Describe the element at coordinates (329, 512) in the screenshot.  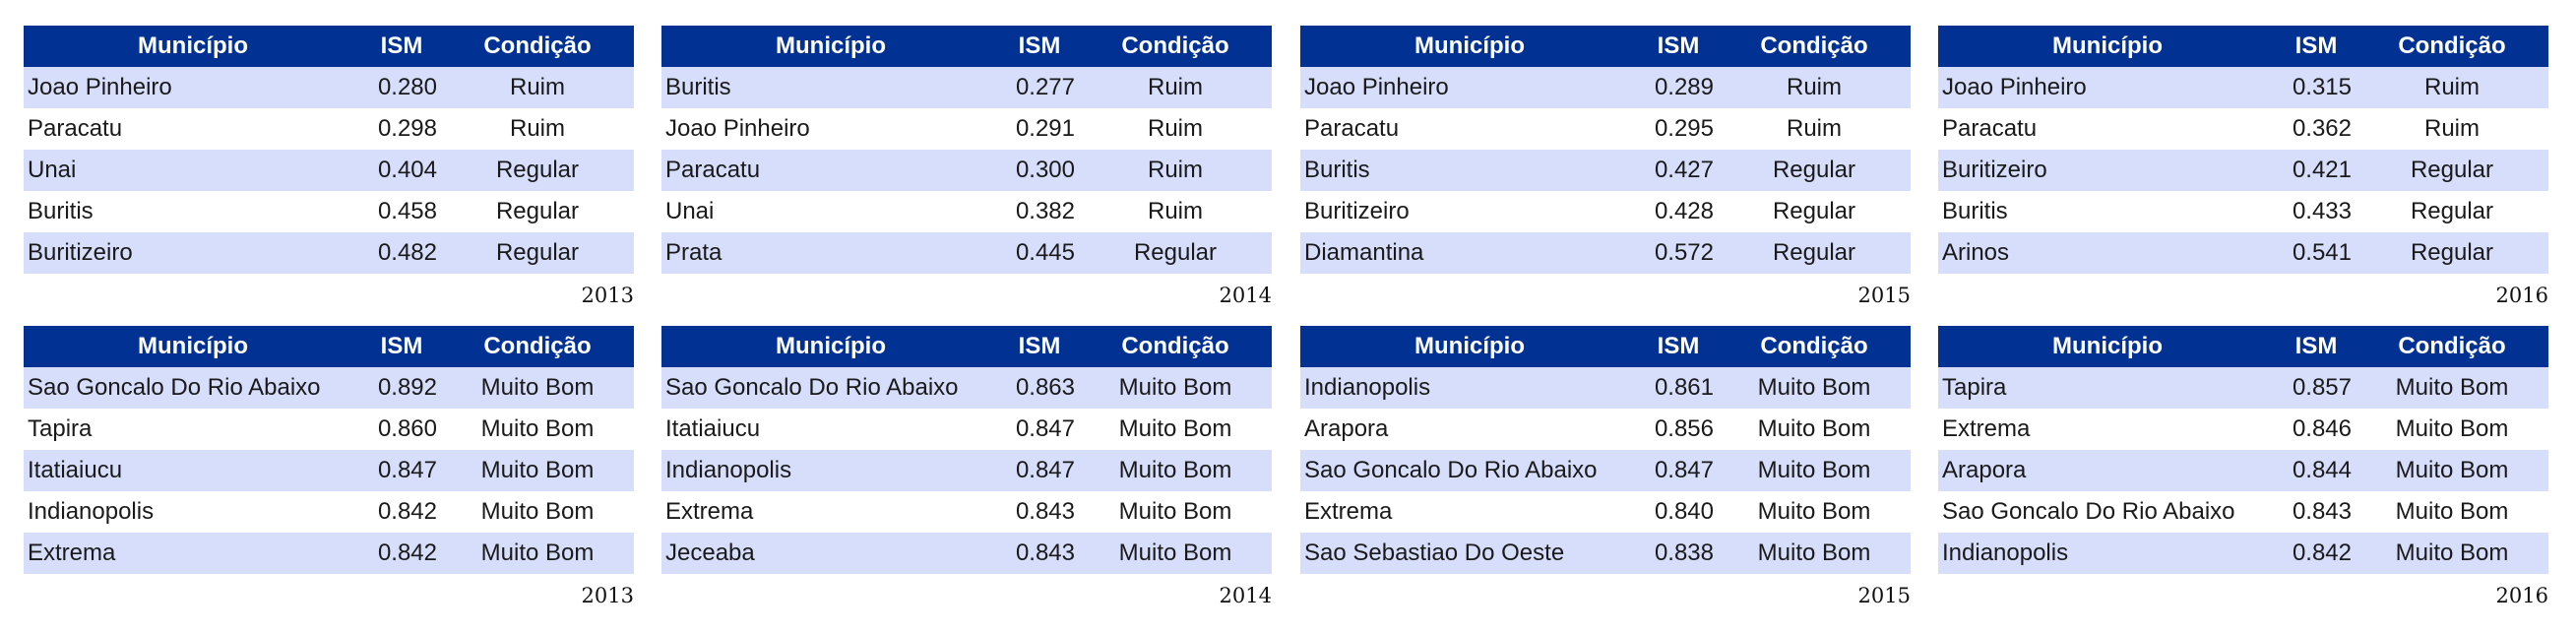
I see `table-row: Indianopolis 0.842 Muito Bom` at that location.